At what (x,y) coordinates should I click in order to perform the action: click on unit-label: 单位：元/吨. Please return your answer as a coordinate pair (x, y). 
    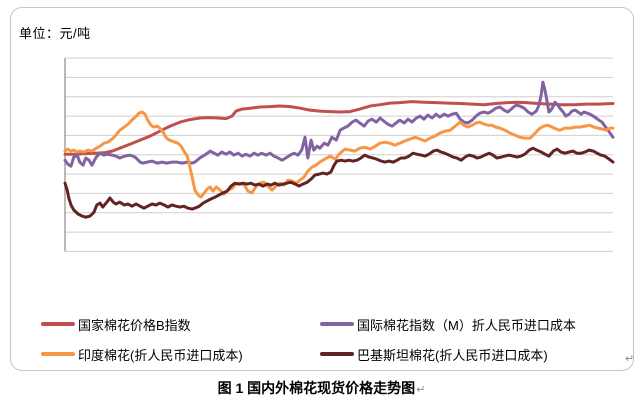
    Looking at the image, I should click on (55, 33).